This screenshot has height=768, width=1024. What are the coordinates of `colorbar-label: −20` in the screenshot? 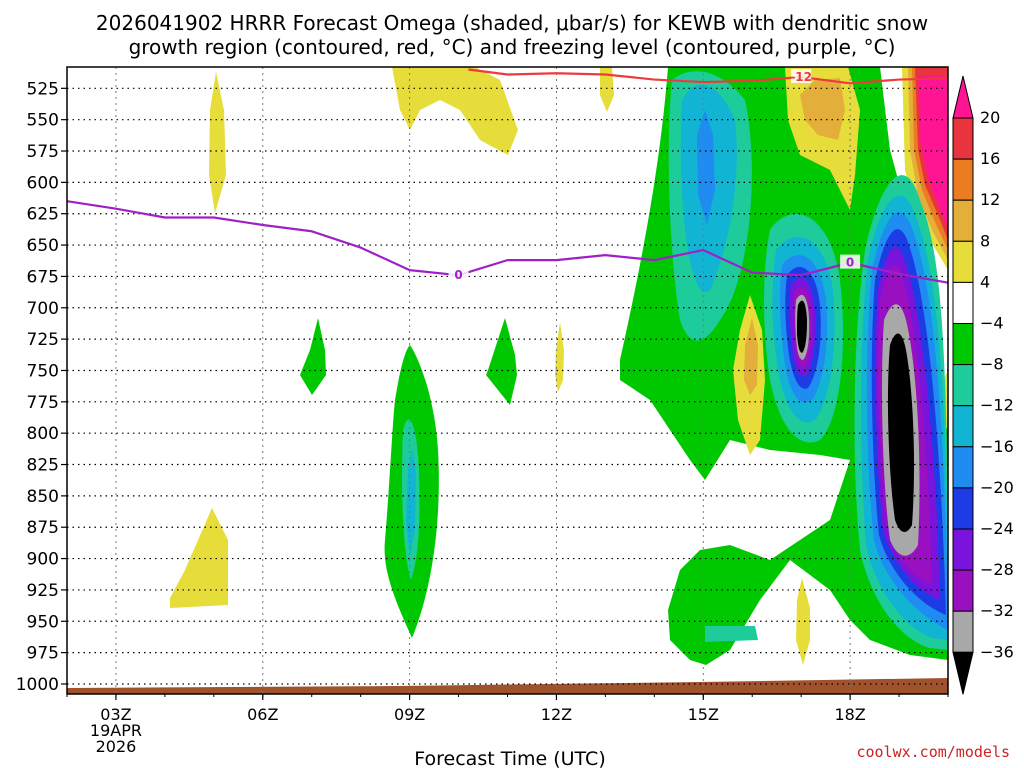 It's located at (997, 487).